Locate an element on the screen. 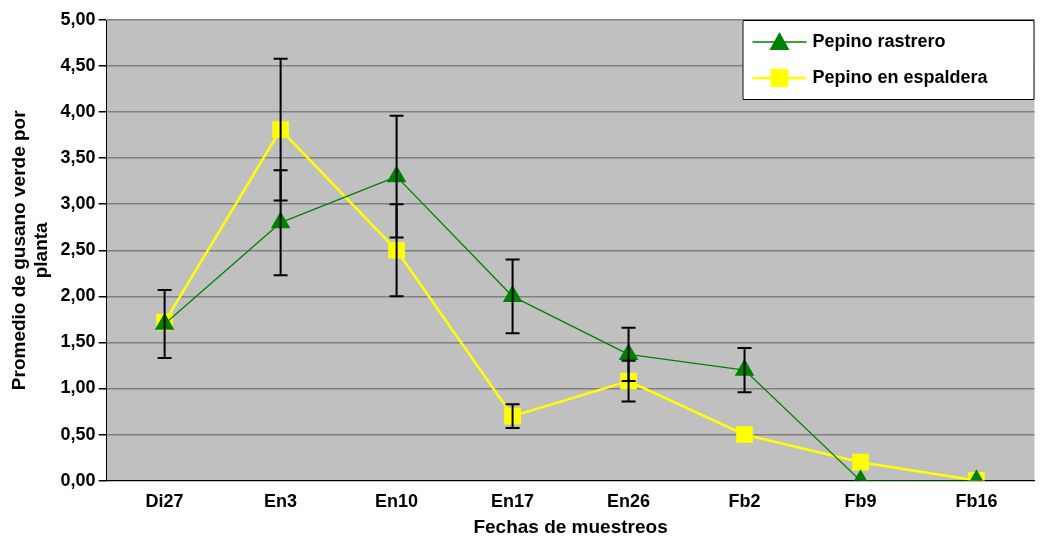 The width and height of the screenshot is (1047, 539). y-tick-label: 4,50 is located at coordinates (78, 65).